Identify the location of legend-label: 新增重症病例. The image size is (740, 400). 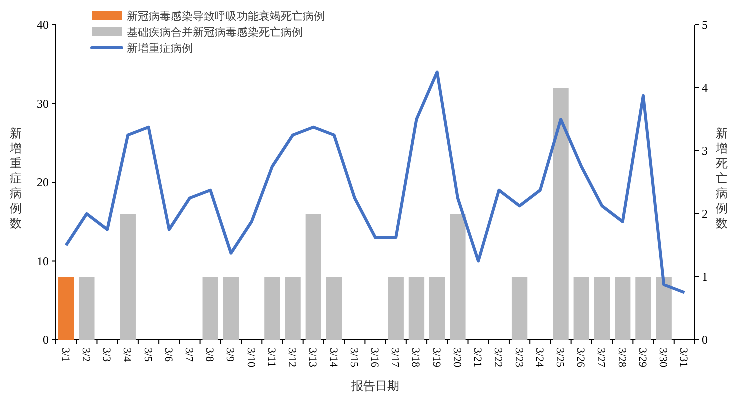
(160, 48).